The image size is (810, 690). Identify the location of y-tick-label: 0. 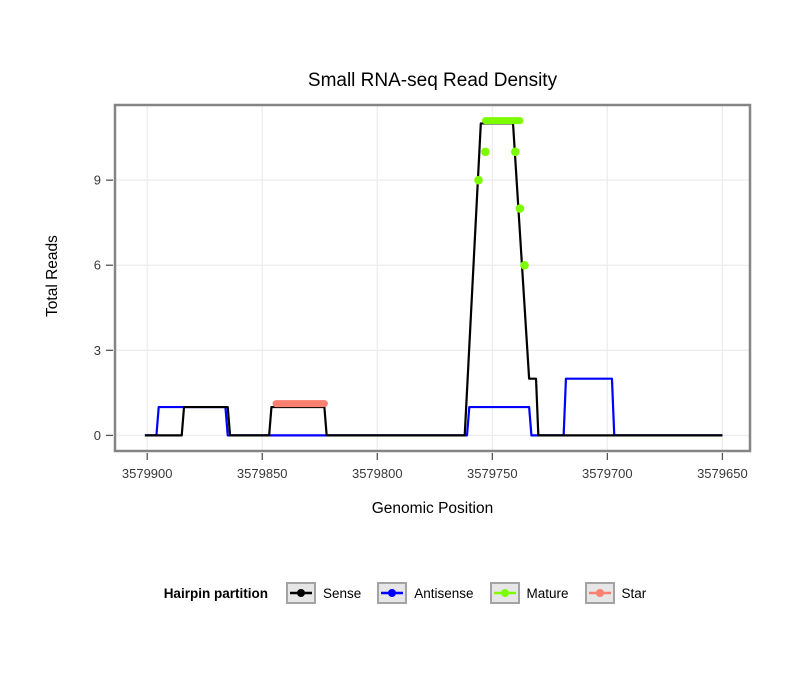
(97, 435).